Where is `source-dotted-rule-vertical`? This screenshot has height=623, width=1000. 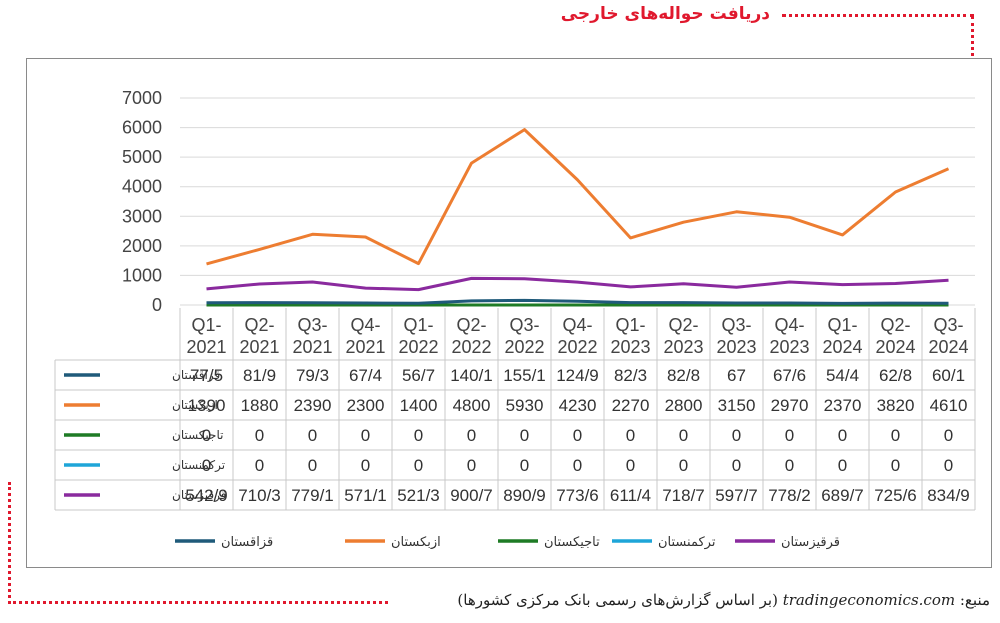
source-dotted-rule-vertical is located at coordinates (9, 543).